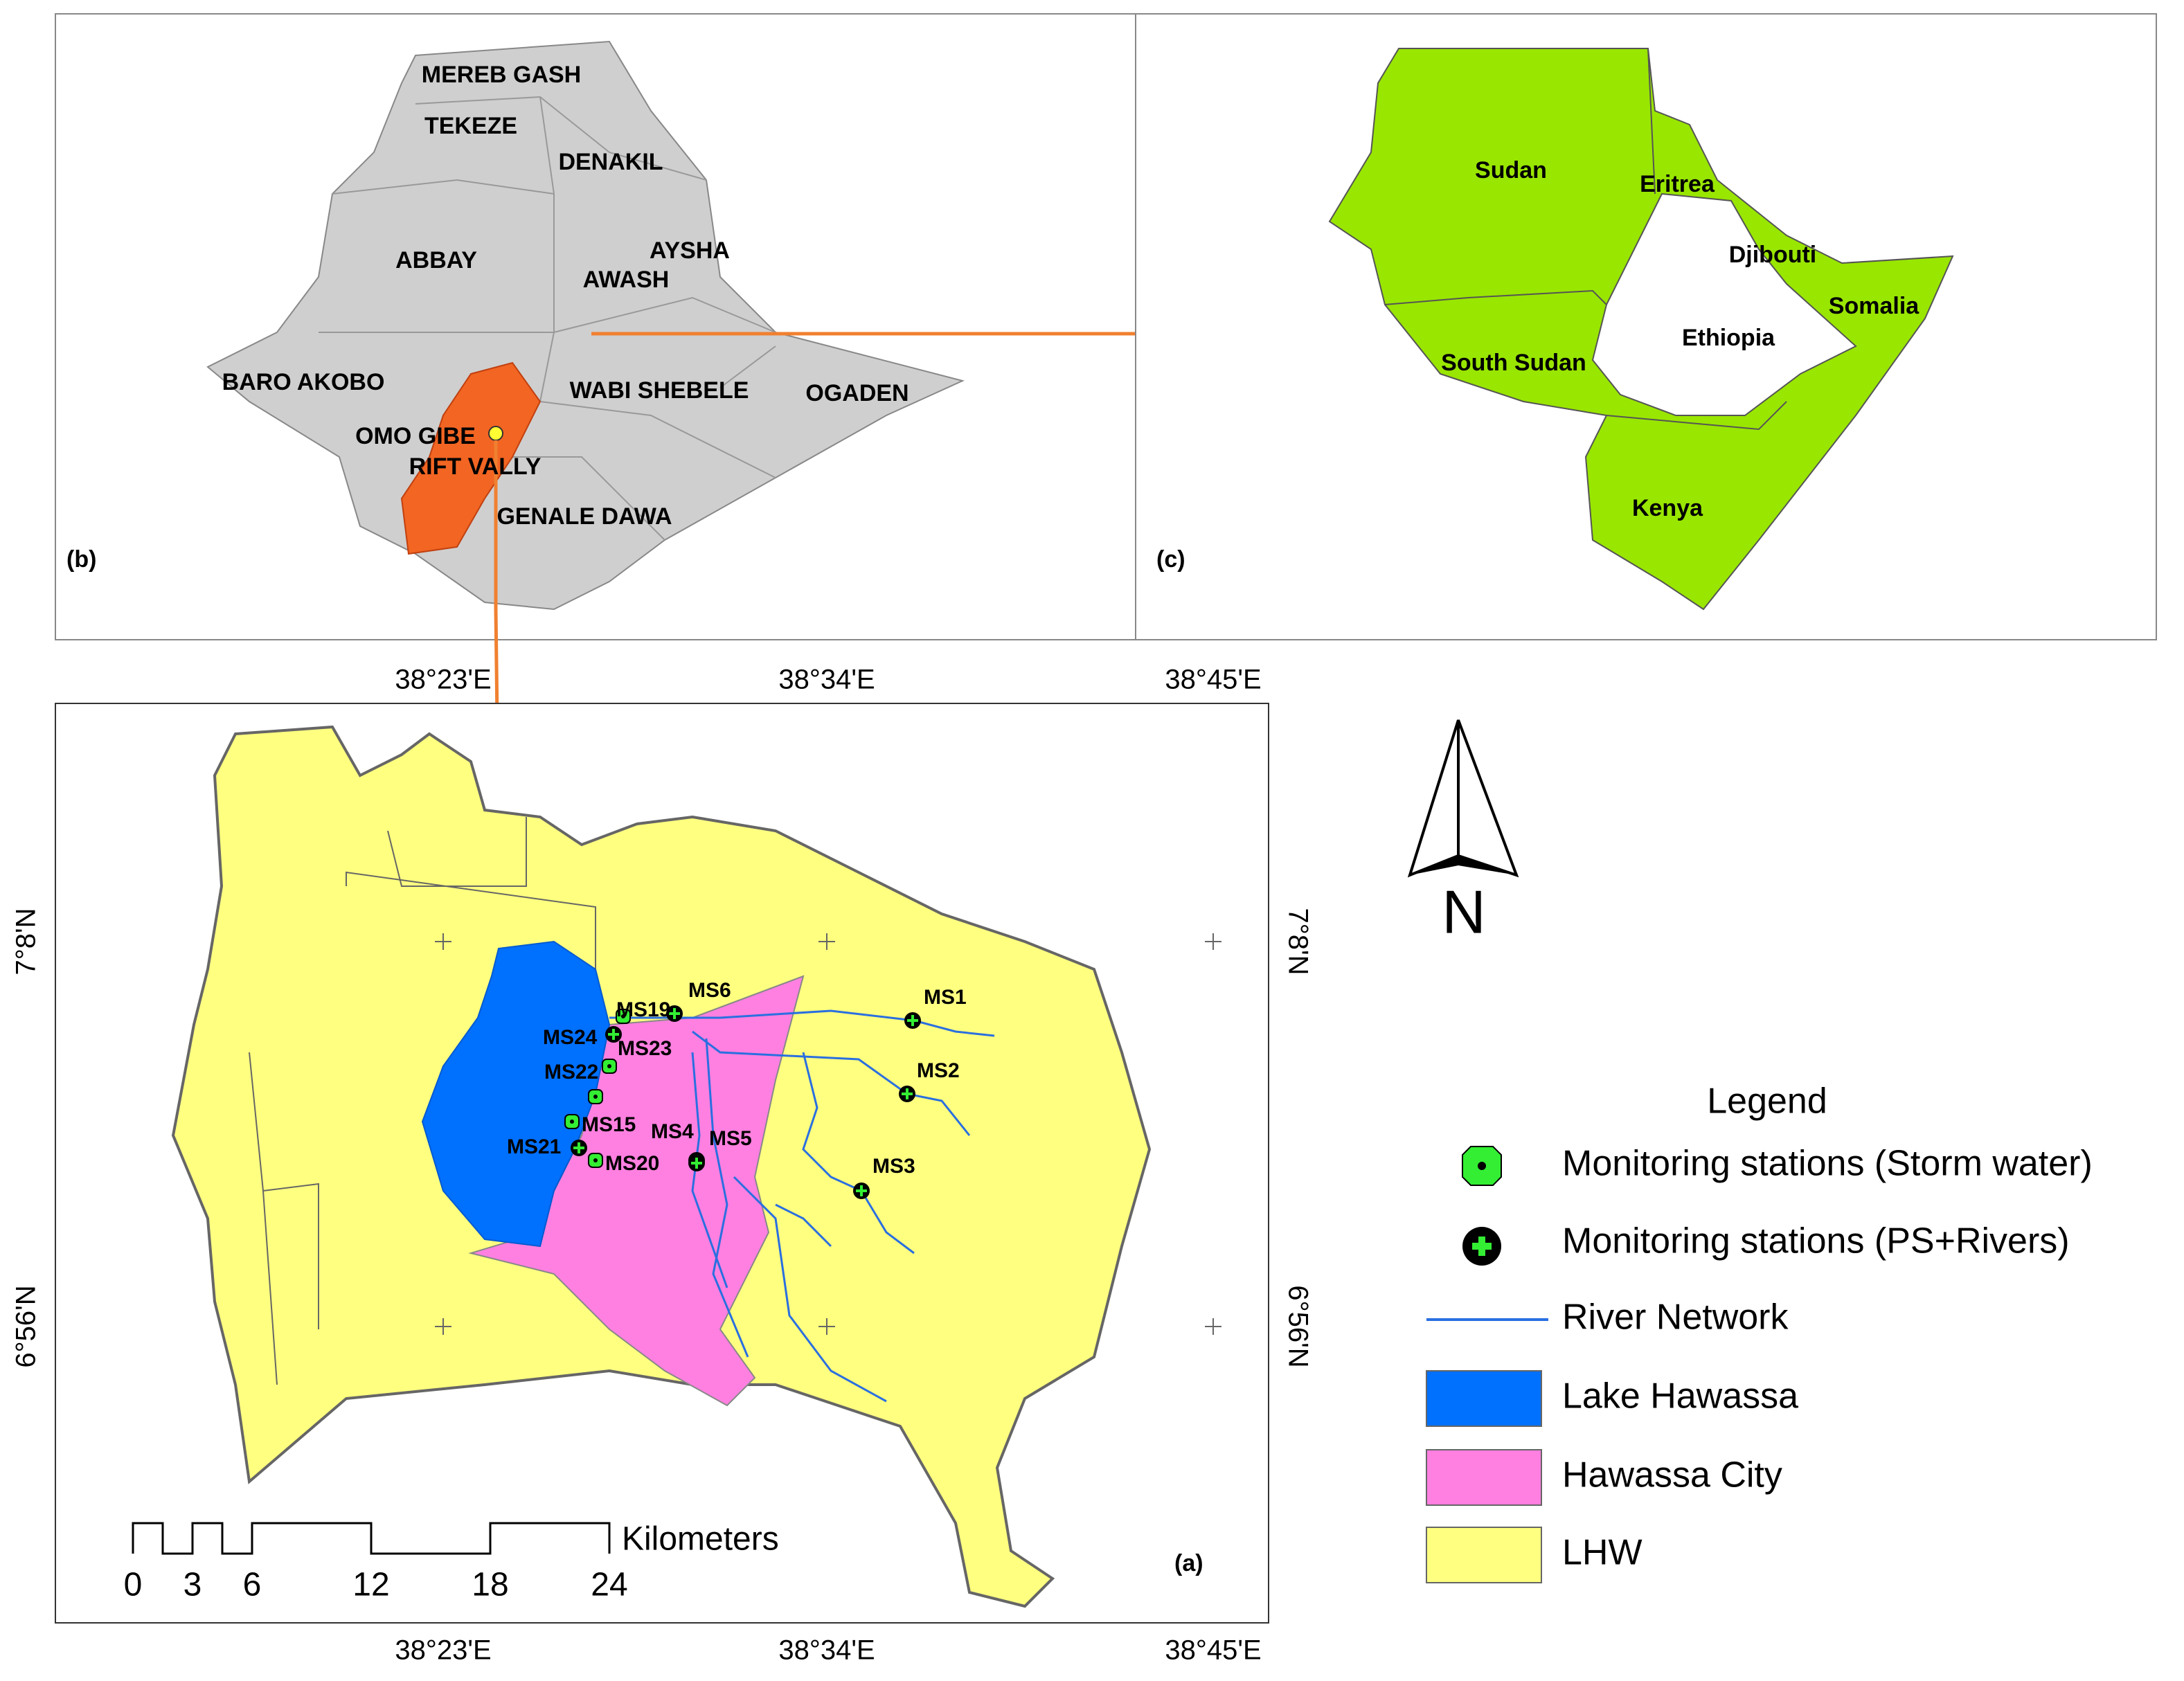 The height and width of the screenshot is (1681, 2184). Describe the element at coordinates (370, 1585) in the screenshot. I see `scale-tick-label: 12` at that location.